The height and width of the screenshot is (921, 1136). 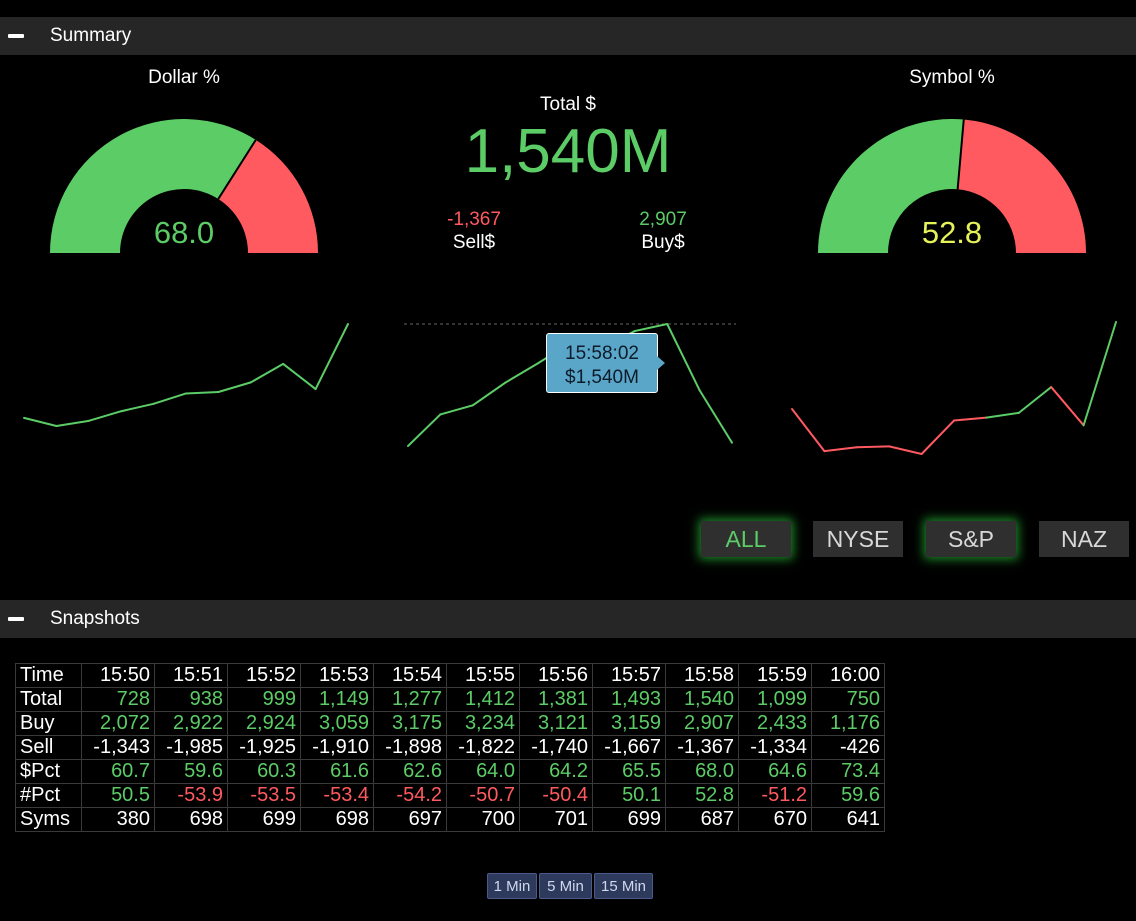 I want to click on table-cell: 641, so click(x=848, y=819).